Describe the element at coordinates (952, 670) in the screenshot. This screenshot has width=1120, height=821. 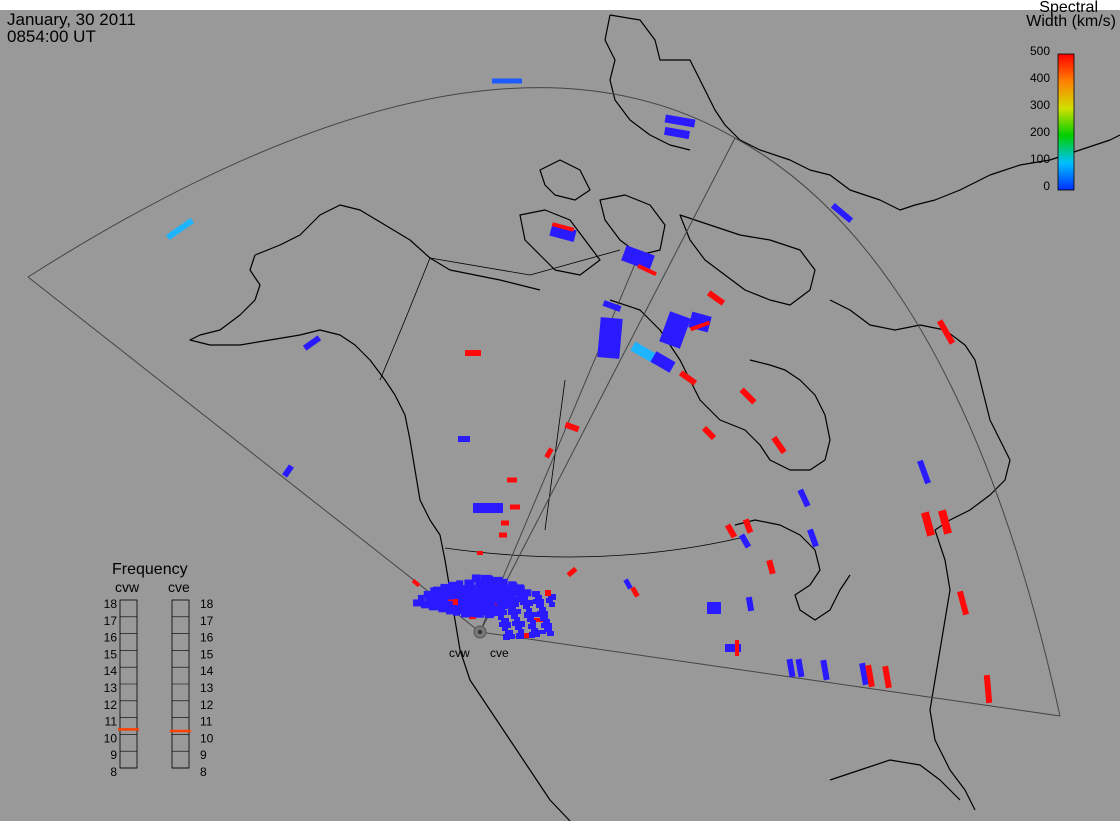
I see `us-east-coast` at that location.